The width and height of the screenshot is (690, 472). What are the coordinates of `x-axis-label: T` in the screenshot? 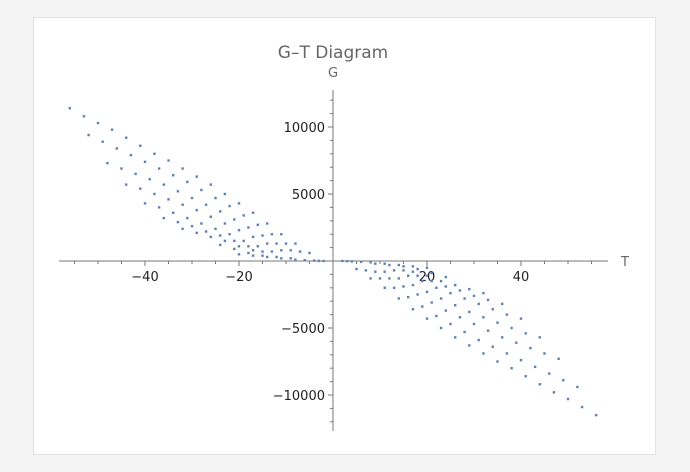 It's located at (624, 262).